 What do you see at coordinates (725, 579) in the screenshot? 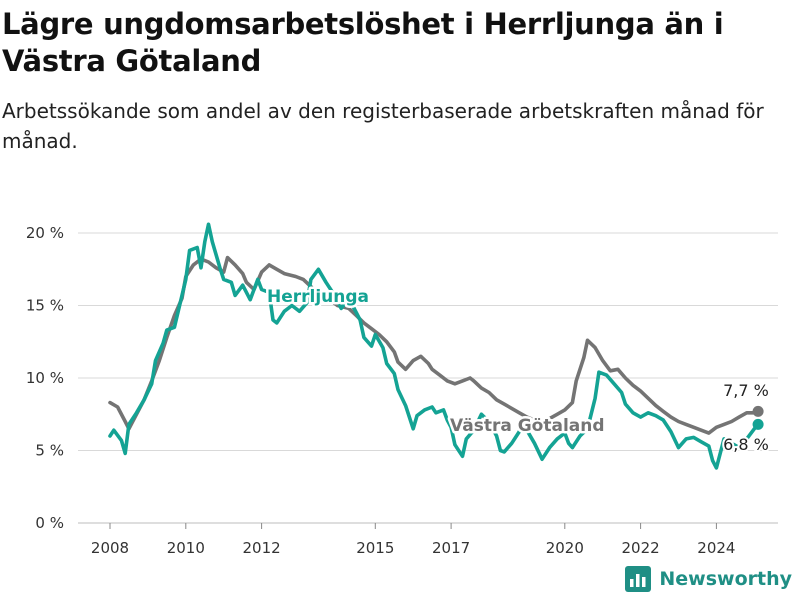
I see `brand-name: Newsworthy` at bounding box center [725, 579].